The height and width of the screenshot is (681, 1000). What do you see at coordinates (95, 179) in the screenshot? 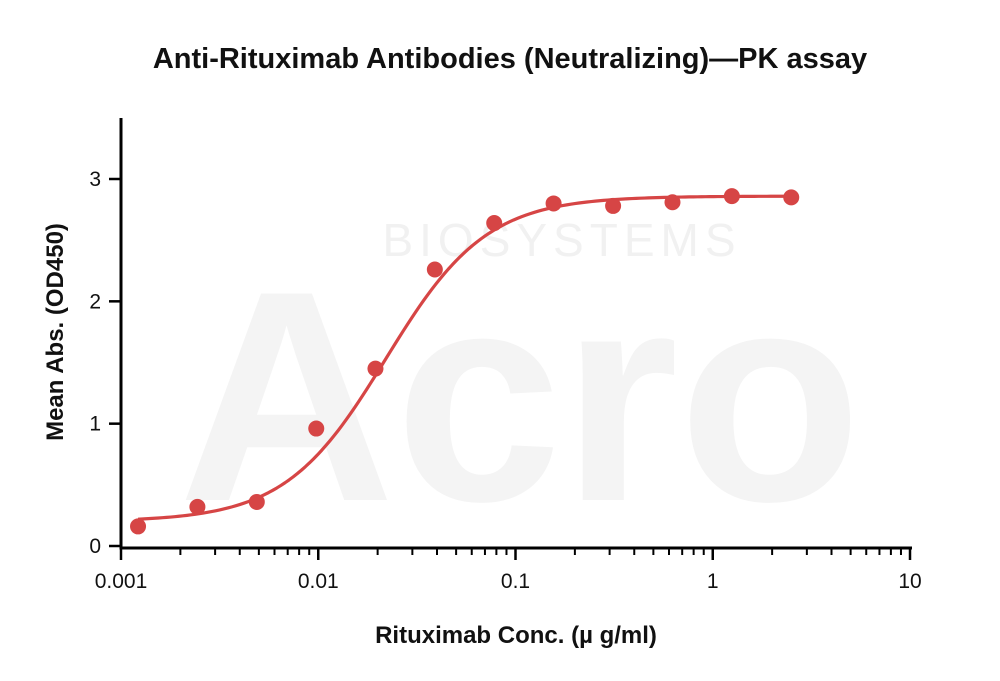
I see `y-tick-label: 3` at bounding box center [95, 179].